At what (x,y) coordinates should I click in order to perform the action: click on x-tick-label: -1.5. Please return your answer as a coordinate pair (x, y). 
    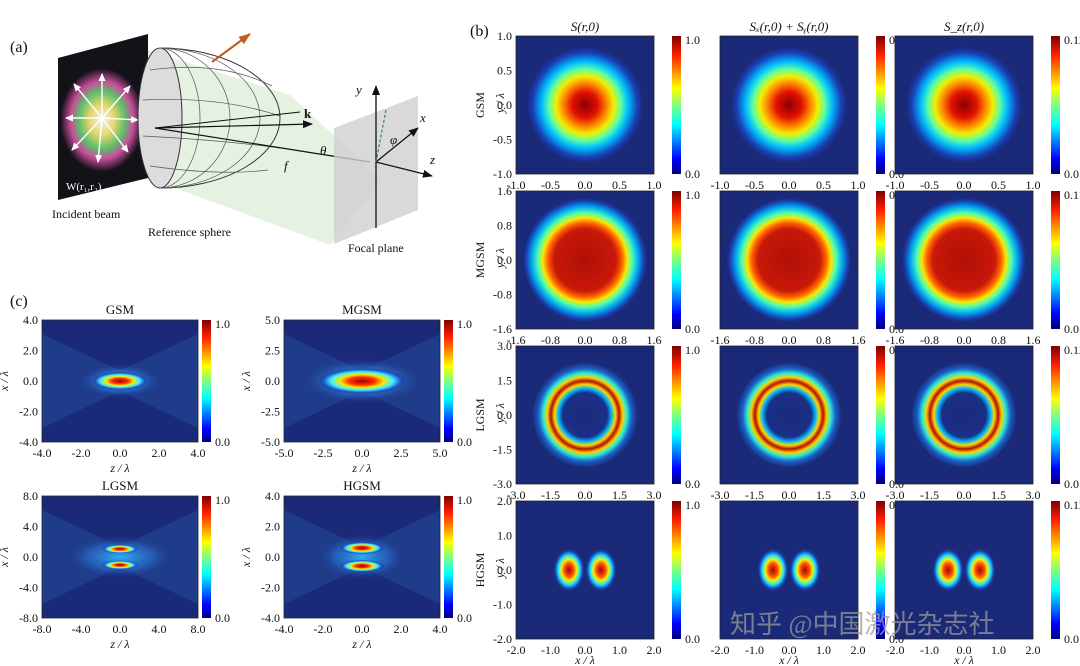
    Looking at the image, I should click on (550, 495).